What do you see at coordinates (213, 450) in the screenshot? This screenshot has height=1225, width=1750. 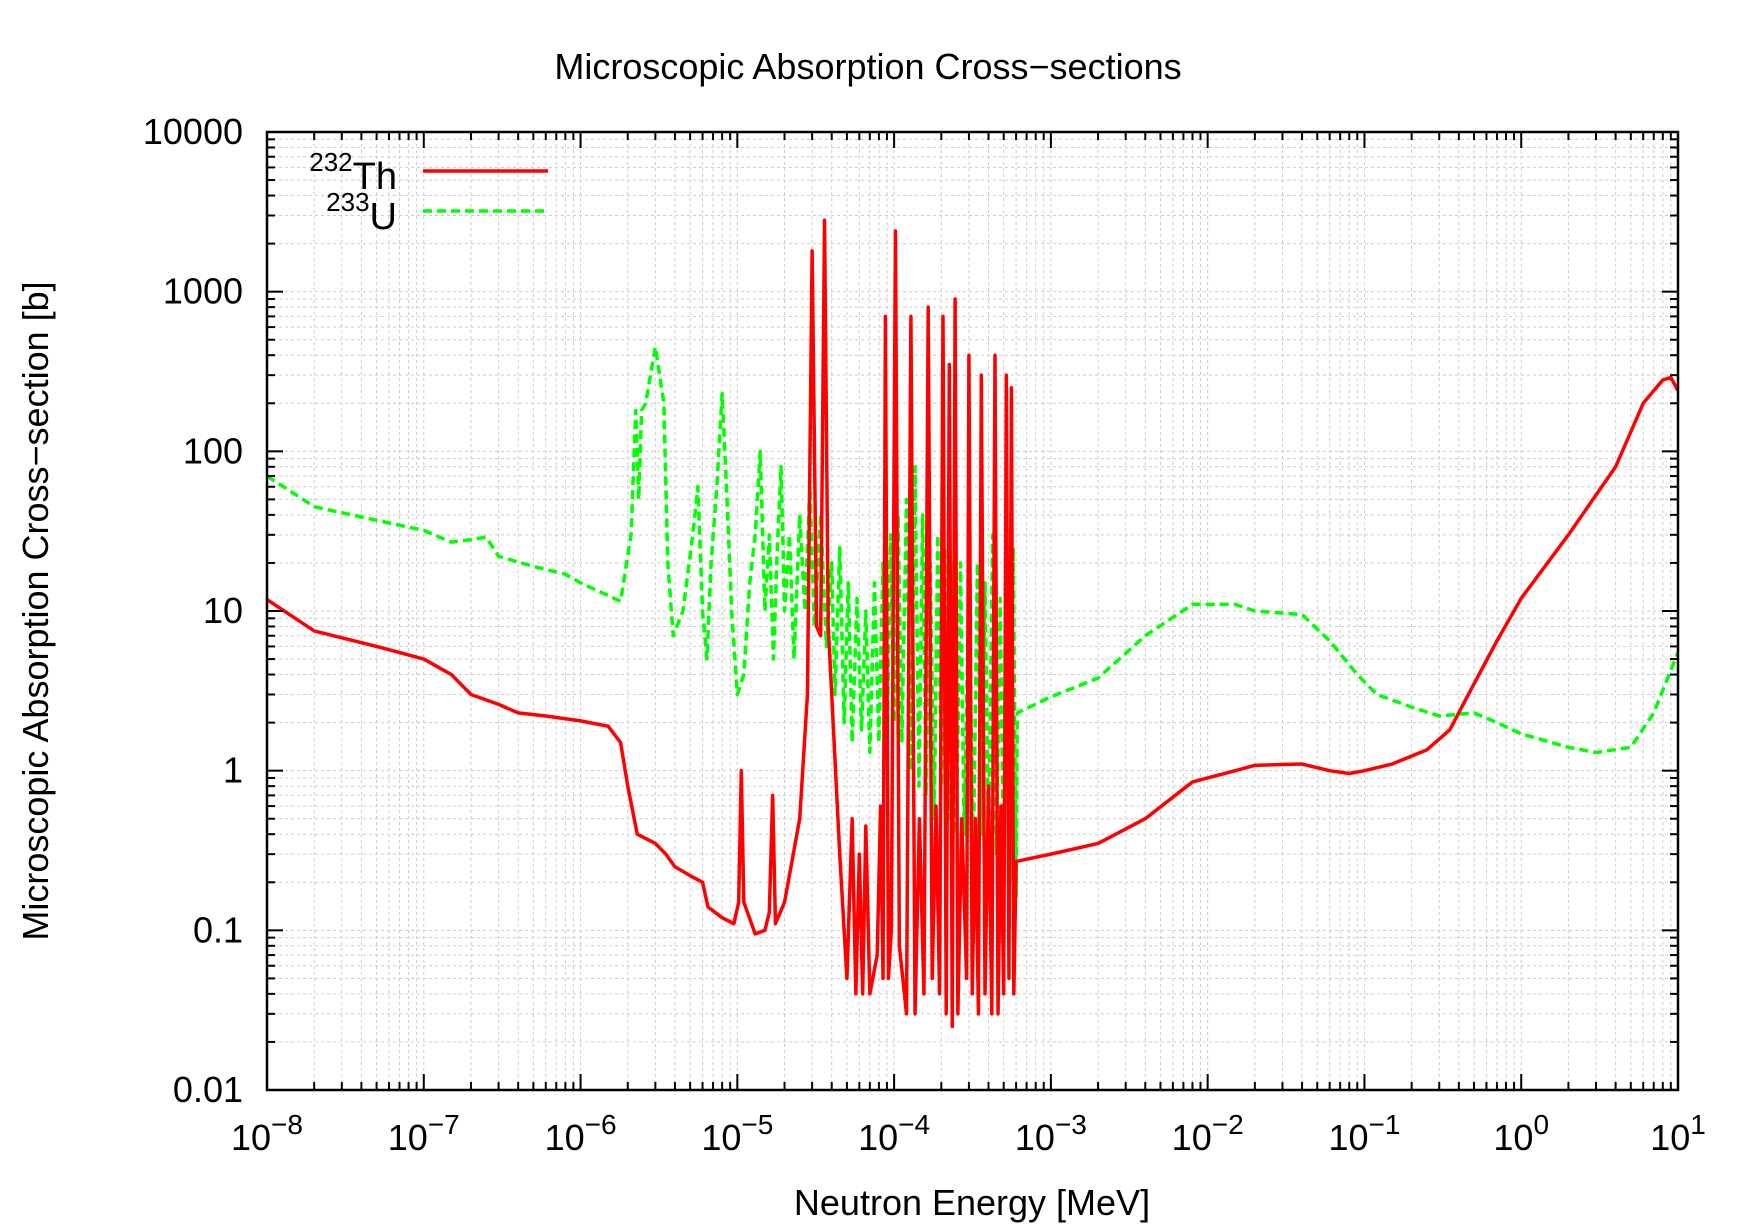 I see `y-tick-label: 100` at bounding box center [213, 450].